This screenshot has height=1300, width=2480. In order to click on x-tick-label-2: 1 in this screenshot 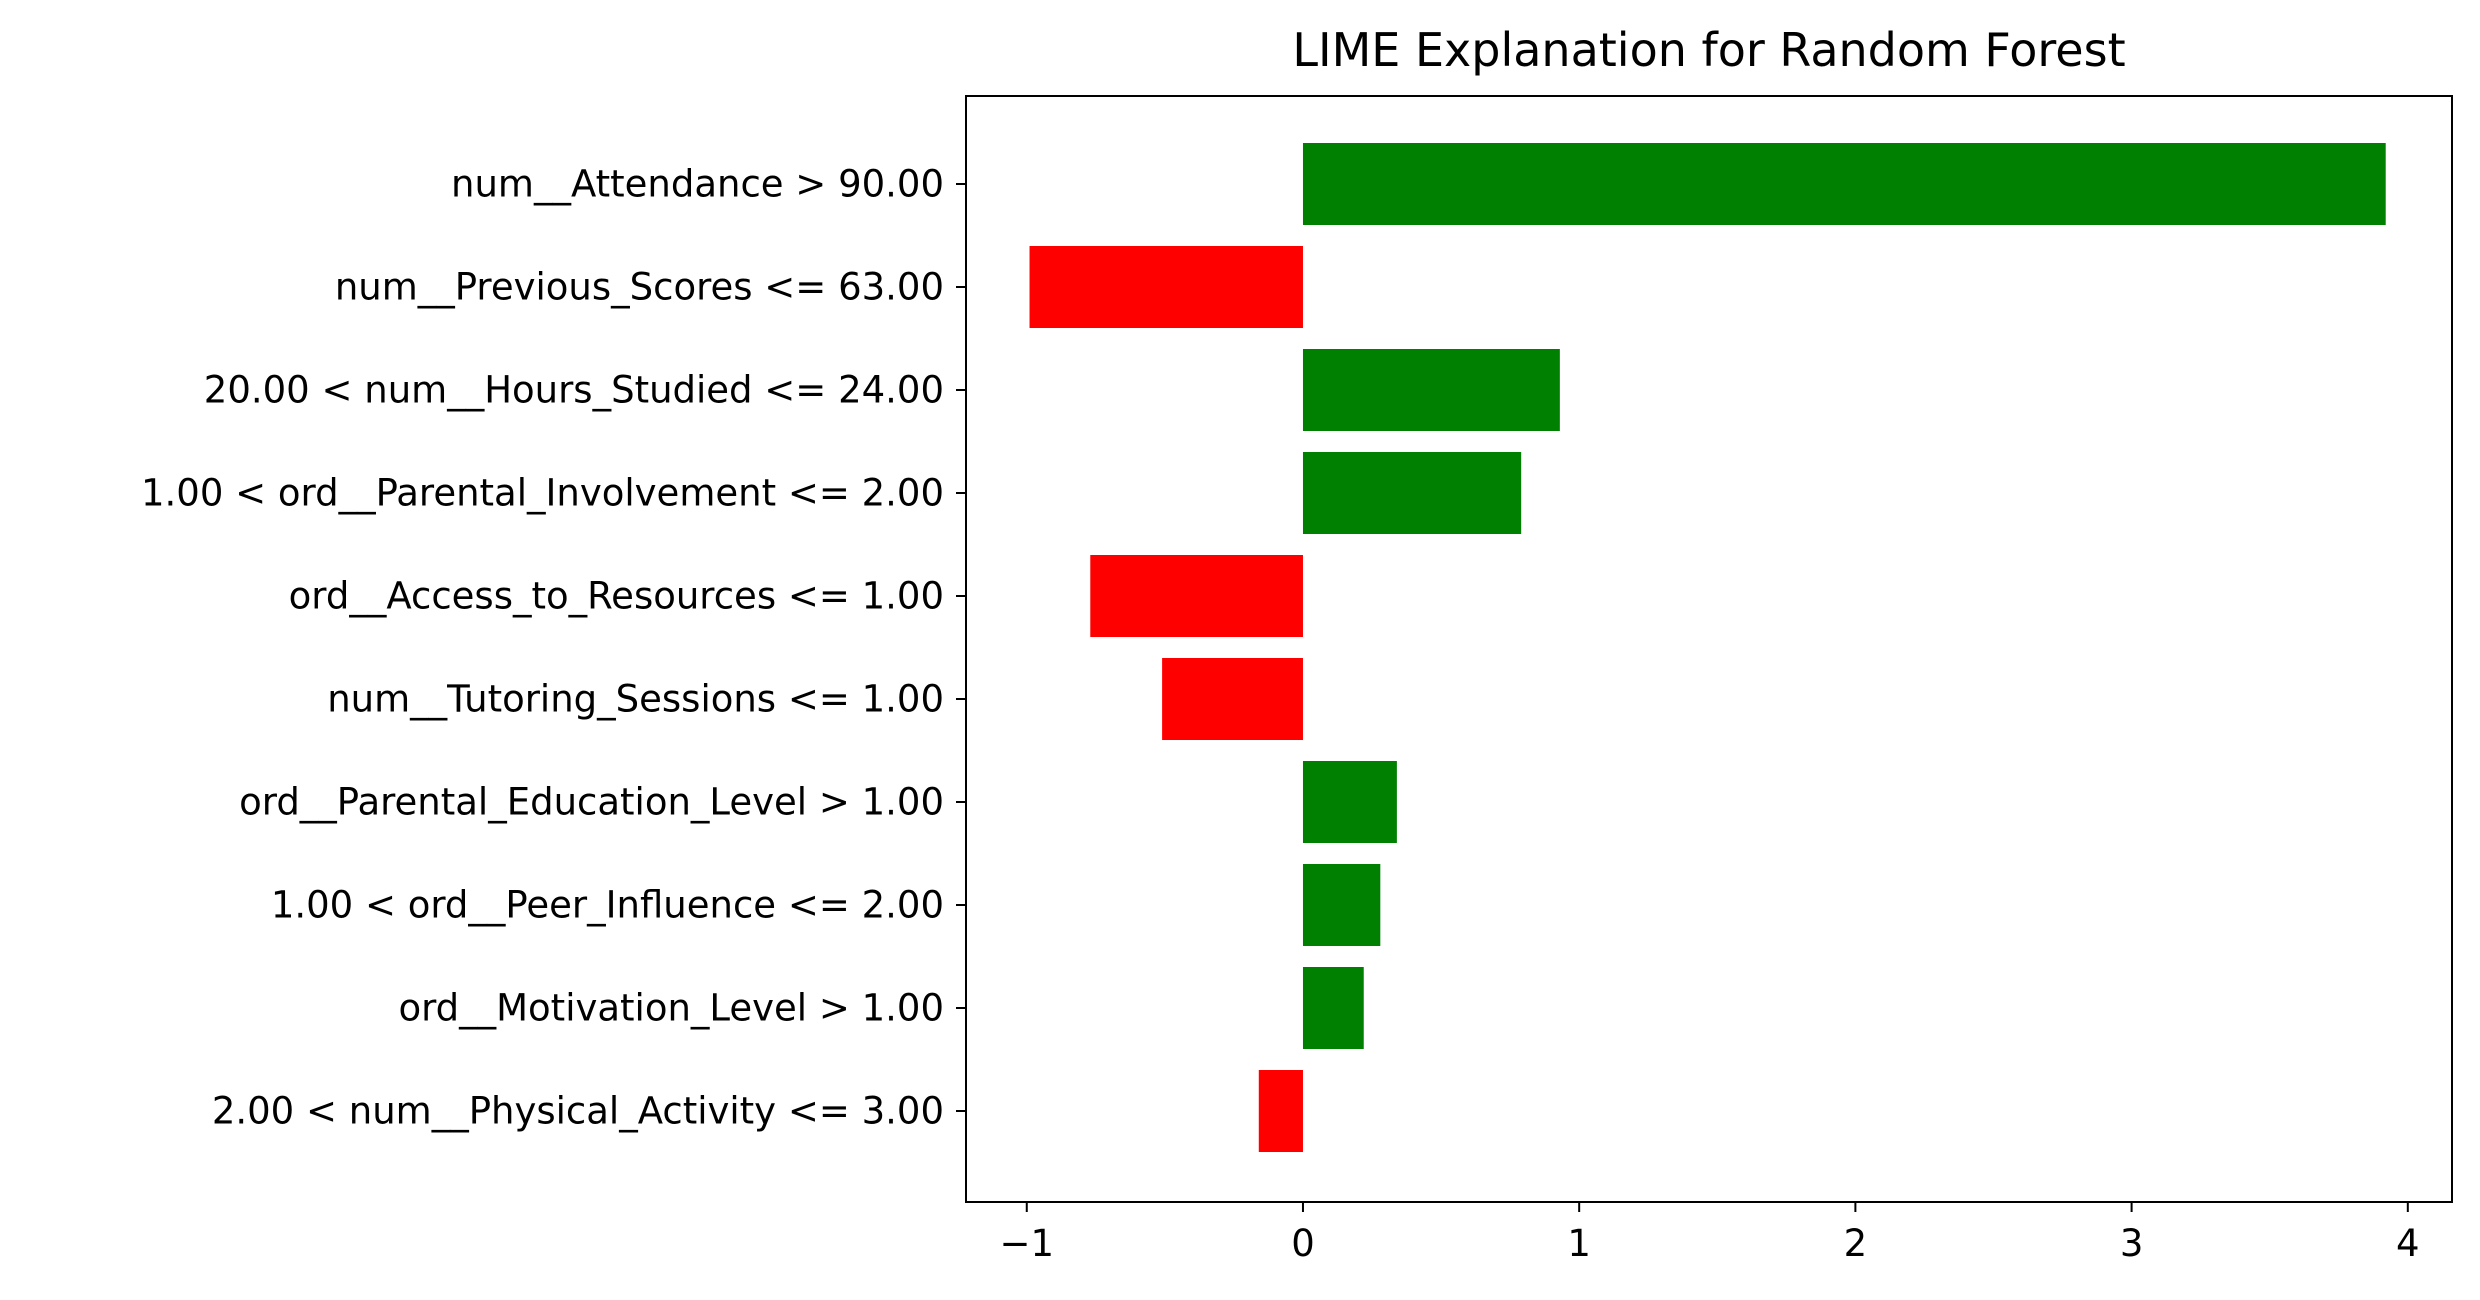, I will do `click(1579, 1243)`.